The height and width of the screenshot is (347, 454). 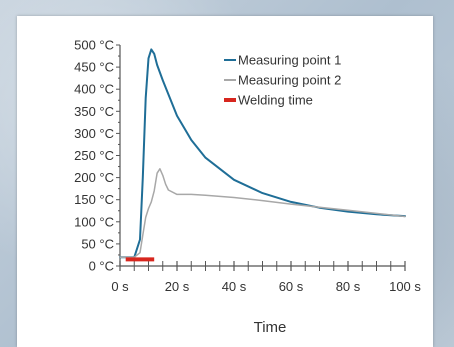 I want to click on y-tick-label: 450 °C, so click(x=94, y=67).